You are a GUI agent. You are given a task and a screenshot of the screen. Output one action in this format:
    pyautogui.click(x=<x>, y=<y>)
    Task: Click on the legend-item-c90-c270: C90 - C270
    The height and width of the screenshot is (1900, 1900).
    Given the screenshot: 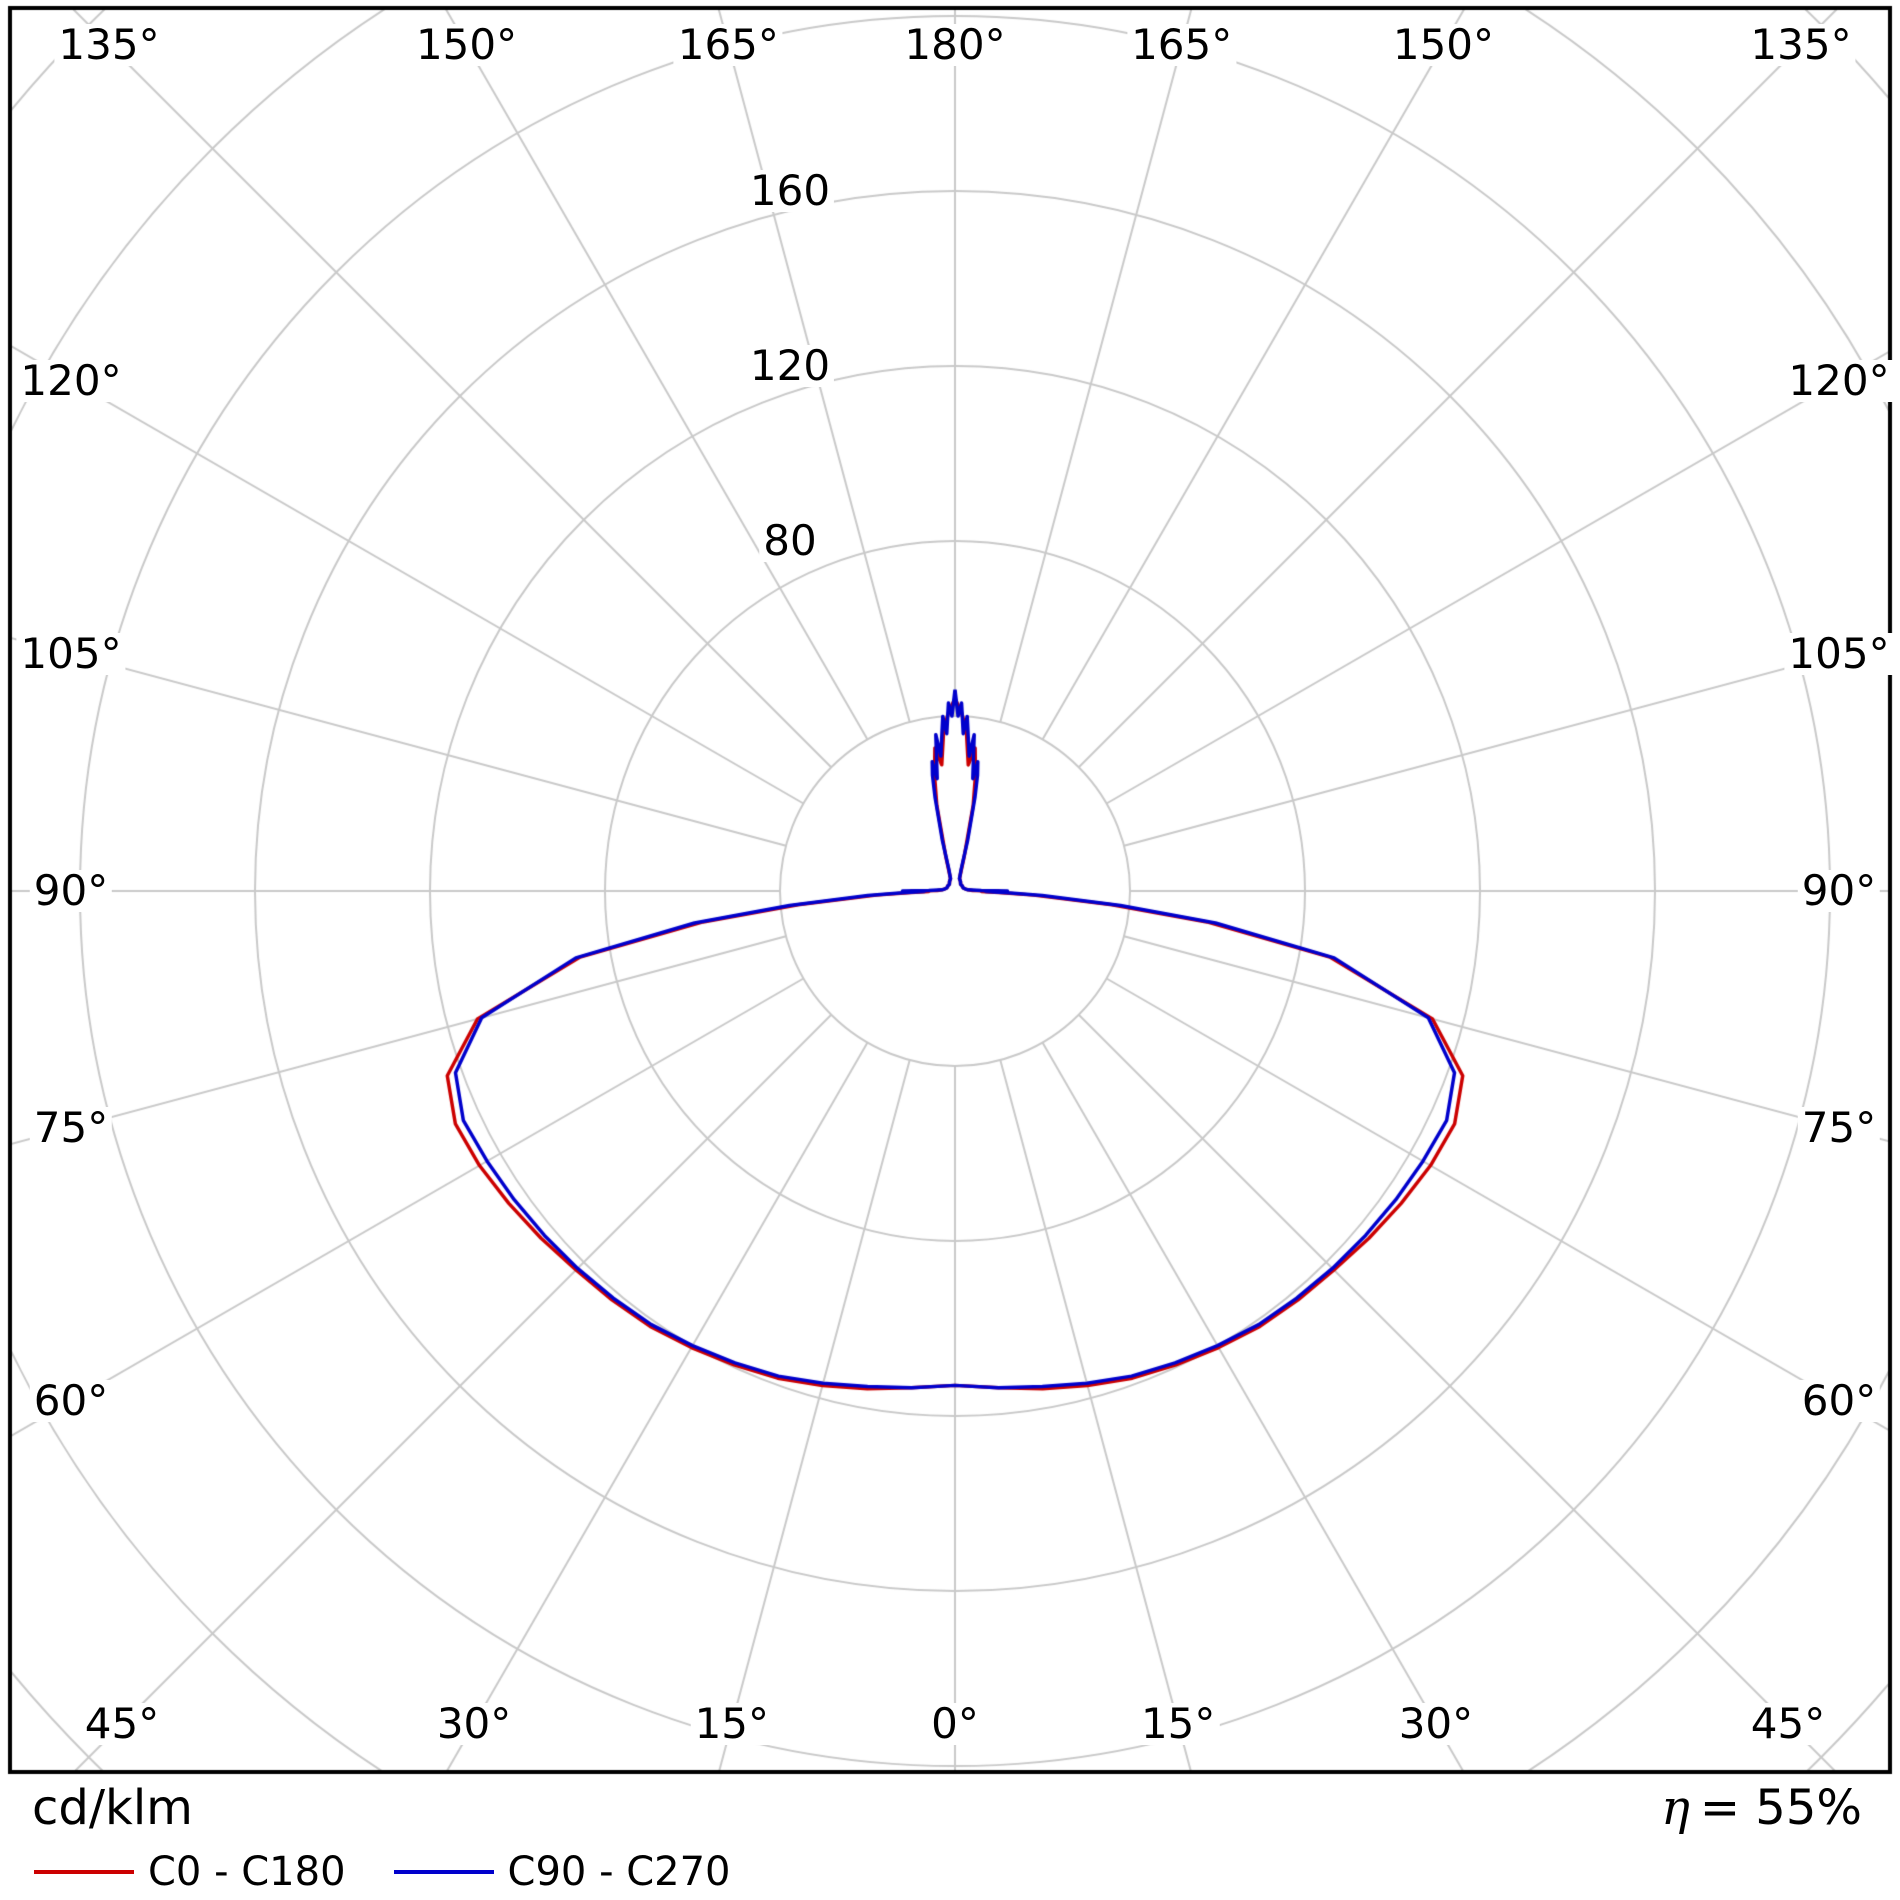 What is the action you would take?
    pyautogui.click(x=562, y=1872)
    